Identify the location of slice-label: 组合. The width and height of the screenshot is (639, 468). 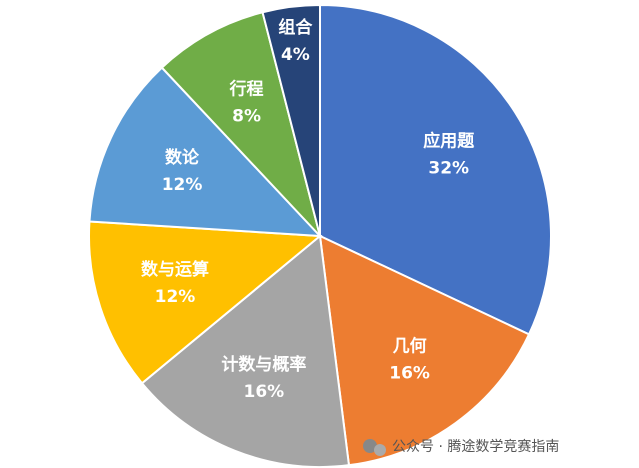
(295, 27).